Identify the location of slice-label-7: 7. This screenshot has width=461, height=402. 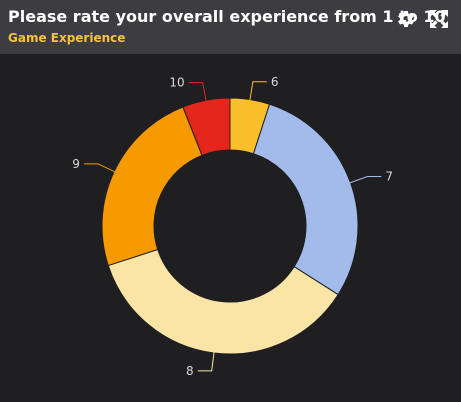
(389, 177).